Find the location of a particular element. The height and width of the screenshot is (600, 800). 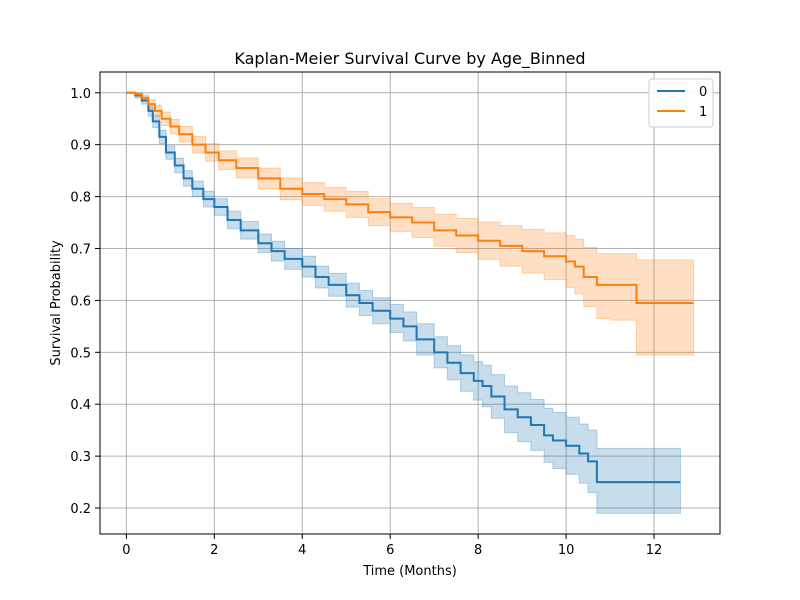

x-tick-label: 8 is located at coordinates (478, 550).